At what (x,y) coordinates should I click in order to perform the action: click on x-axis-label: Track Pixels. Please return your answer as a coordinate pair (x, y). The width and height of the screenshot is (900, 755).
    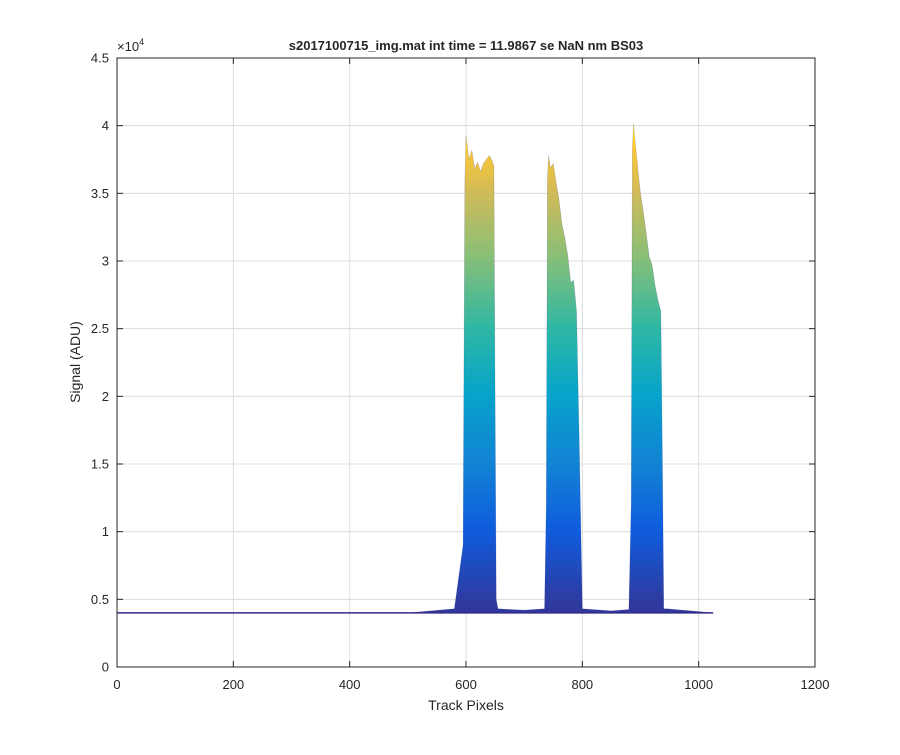
    Looking at the image, I should click on (466, 705).